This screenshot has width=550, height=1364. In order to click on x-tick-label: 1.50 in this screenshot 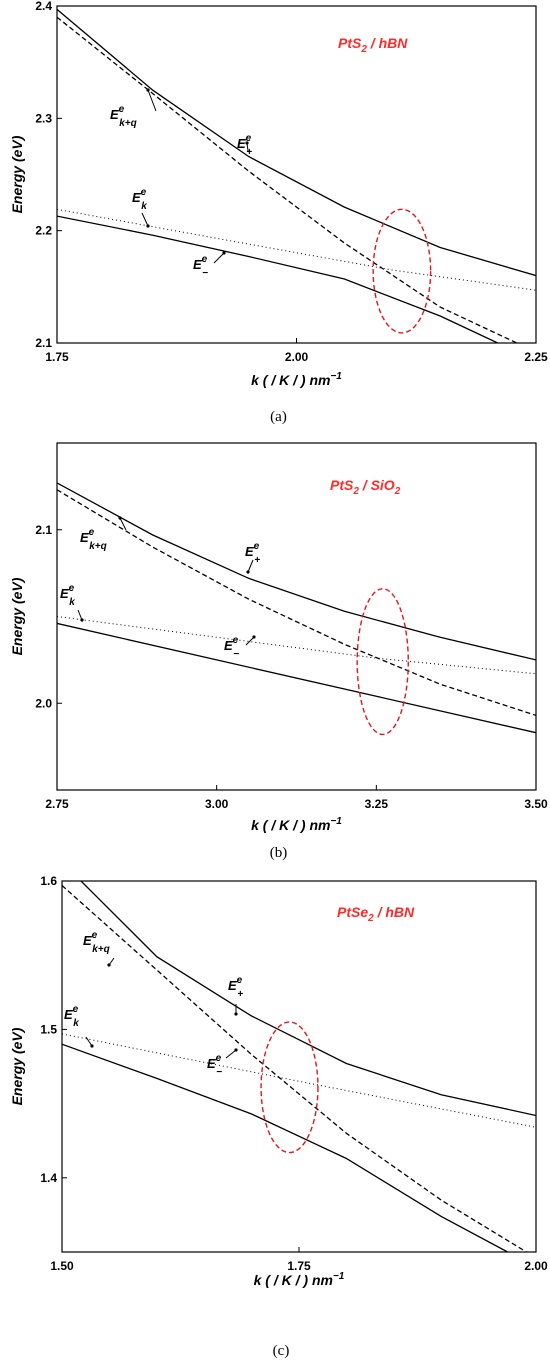, I will do `click(62, 1266)`.